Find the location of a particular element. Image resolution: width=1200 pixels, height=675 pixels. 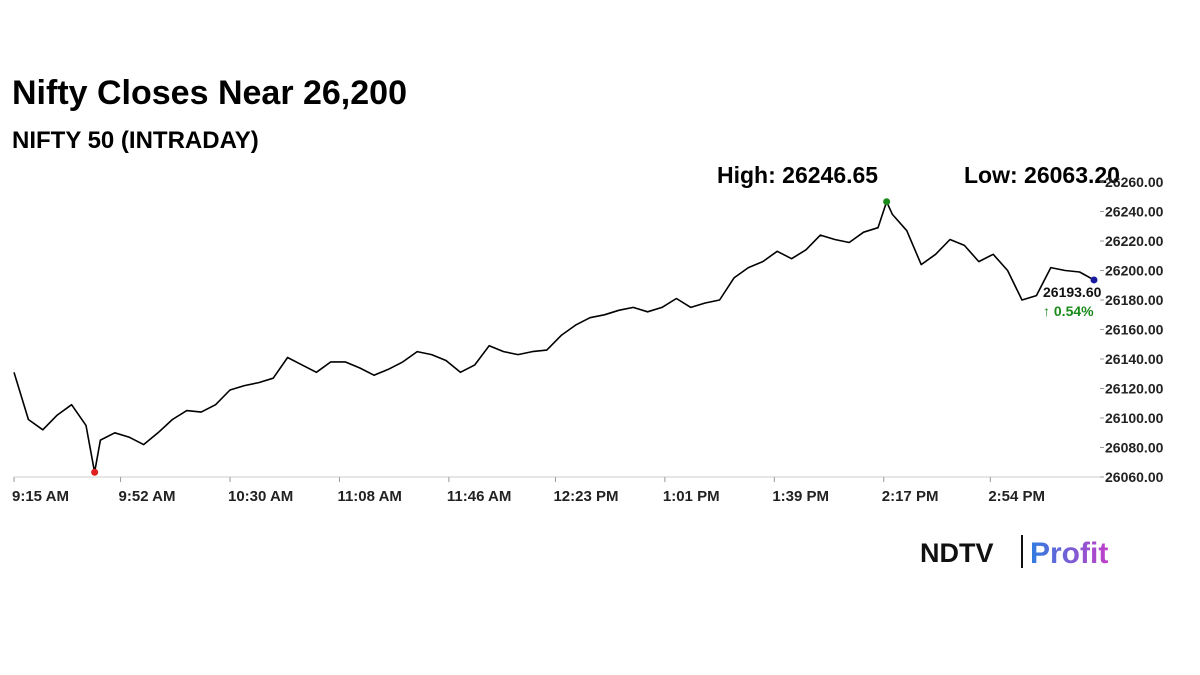

x-tick-label: 1:01 PM is located at coordinates (691, 496).